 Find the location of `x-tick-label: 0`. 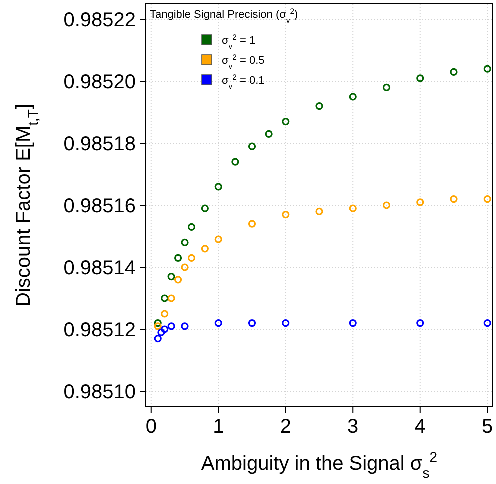

x-tick-label: 0 is located at coordinates (151, 427).